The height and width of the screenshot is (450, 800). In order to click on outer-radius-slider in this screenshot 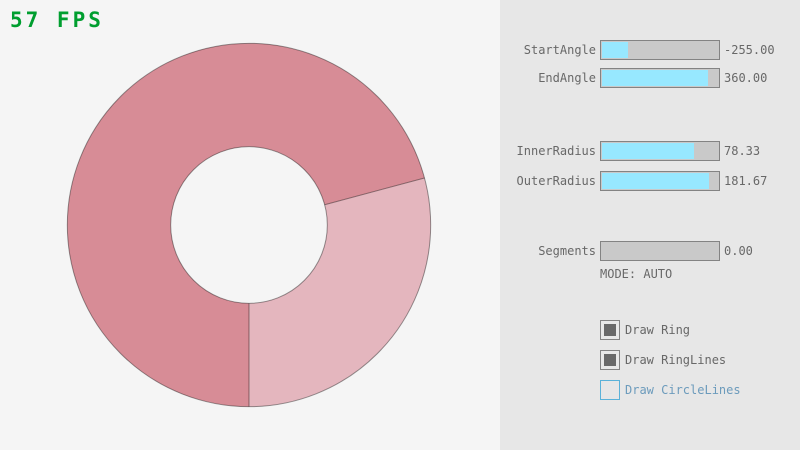, I will do `click(660, 181)`.